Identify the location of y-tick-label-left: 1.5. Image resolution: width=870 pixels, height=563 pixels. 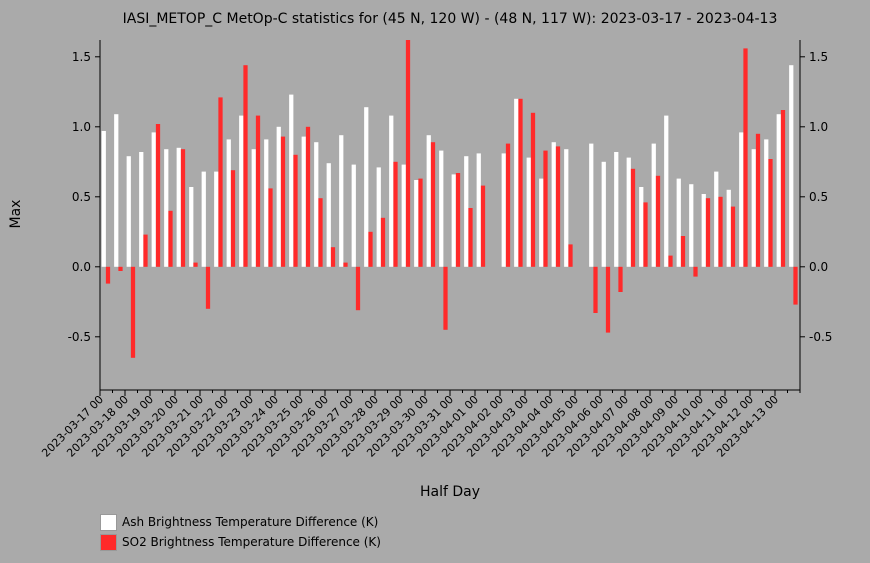
(81, 57).